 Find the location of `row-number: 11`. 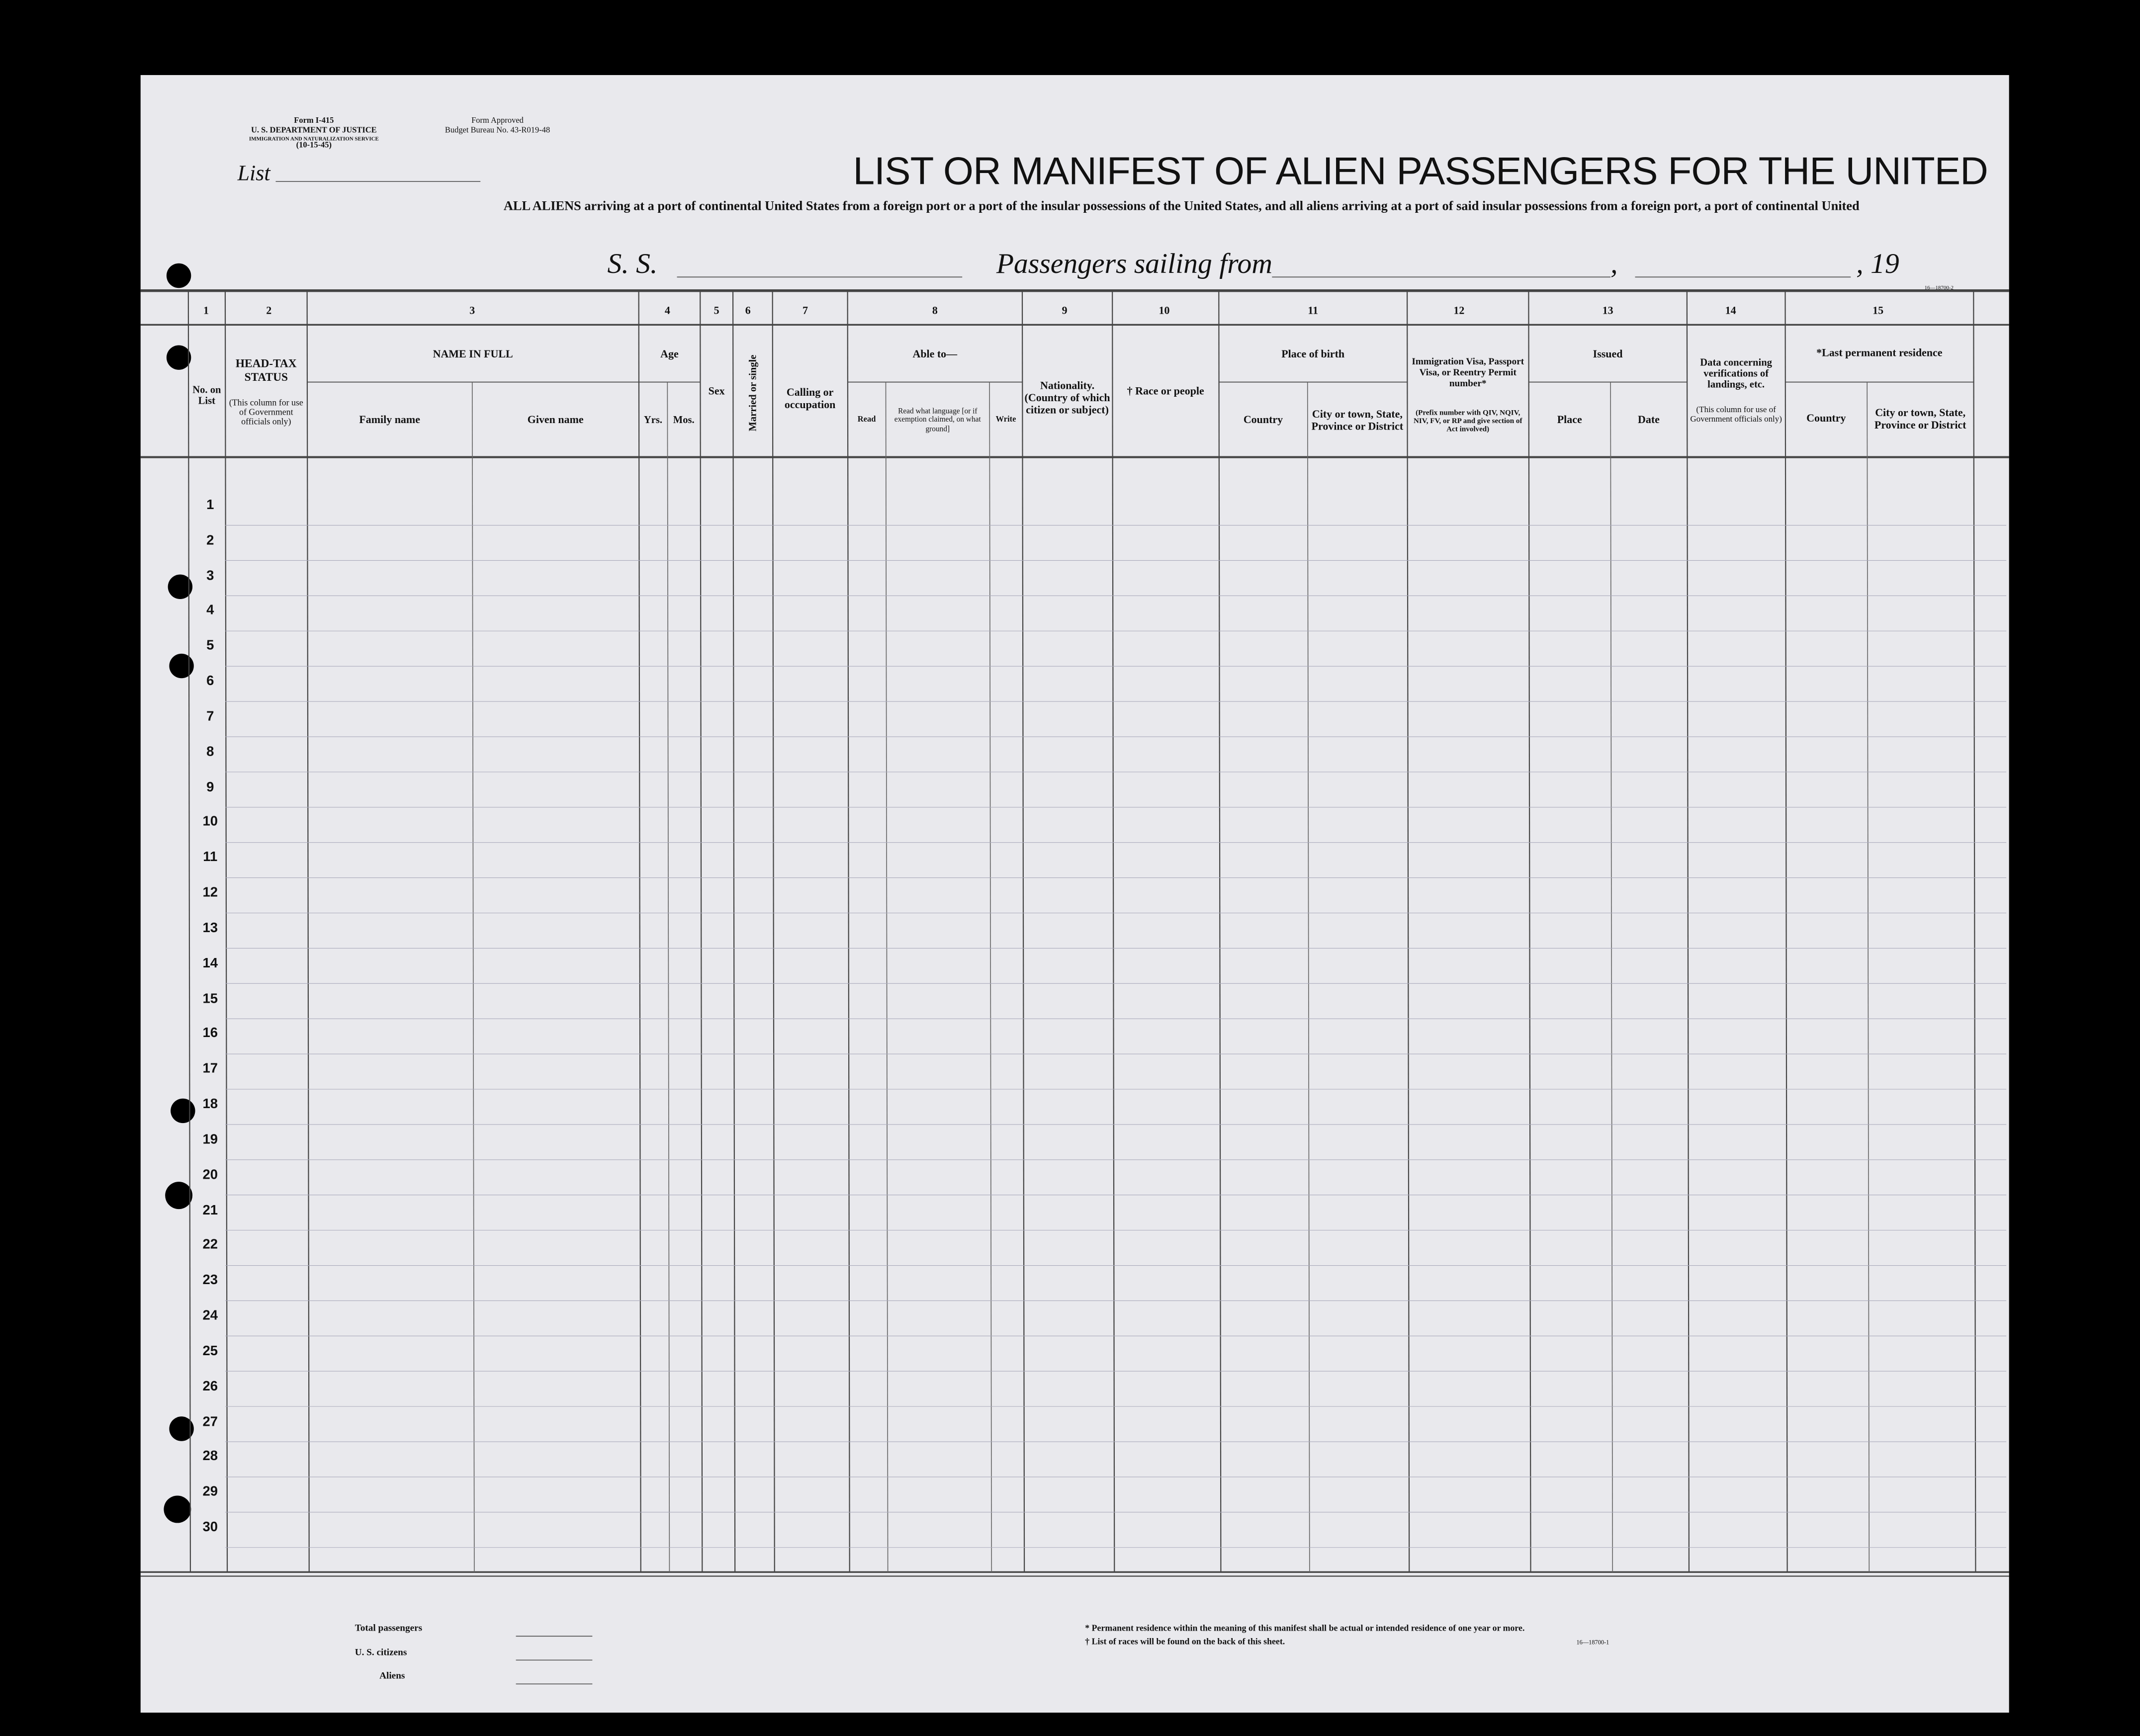

row-number: 11 is located at coordinates (211, 858).